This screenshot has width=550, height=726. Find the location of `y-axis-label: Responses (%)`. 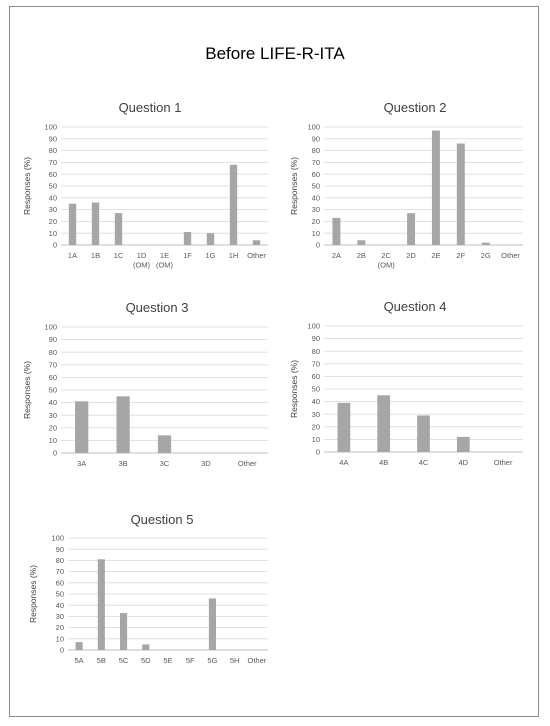

y-axis-label: Responses (%) is located at coordinates (294, 389).